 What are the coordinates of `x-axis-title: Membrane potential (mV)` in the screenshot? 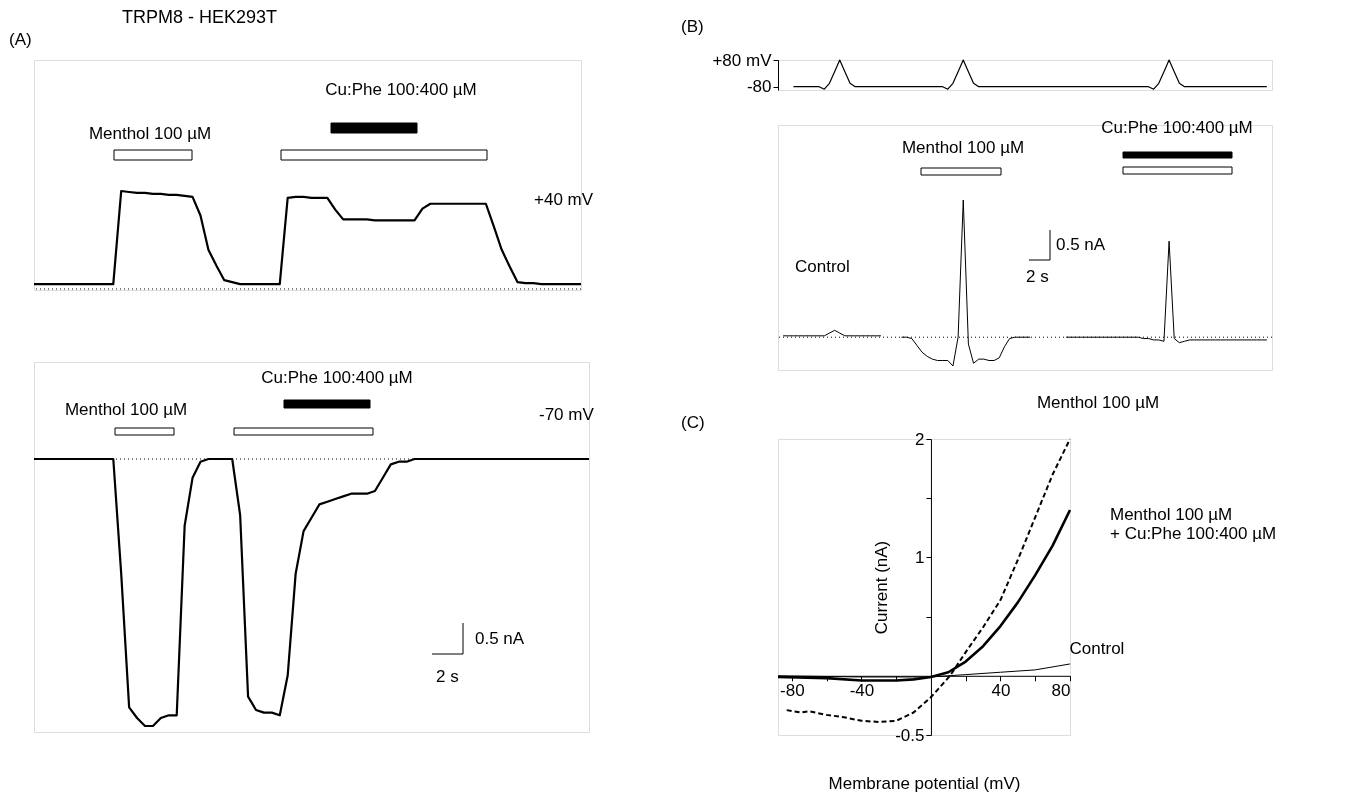 It's located at (924, 783).